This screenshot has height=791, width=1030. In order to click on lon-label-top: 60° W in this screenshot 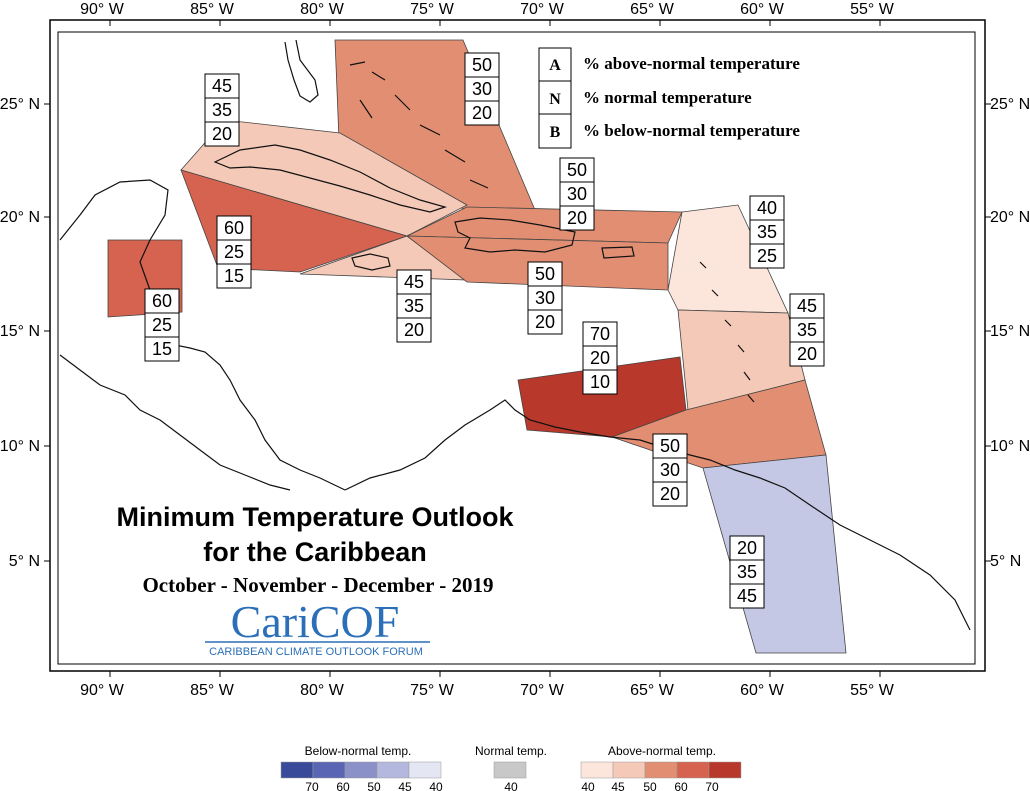, I will do `click(762, 9)`.